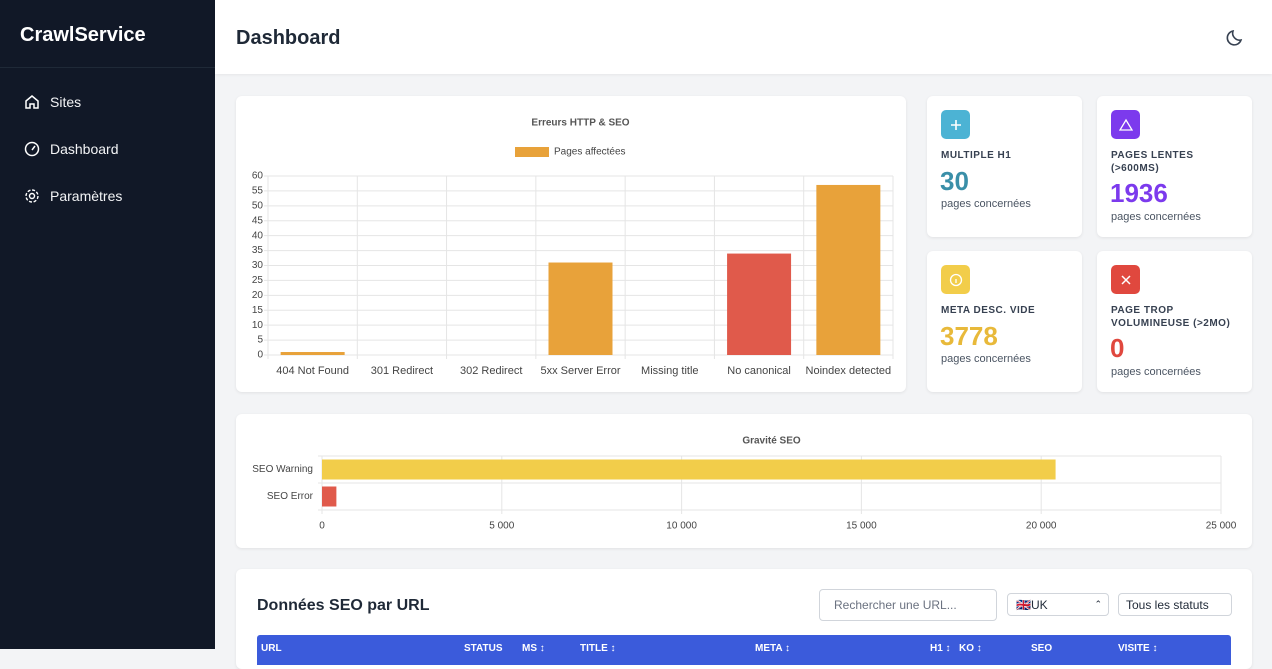 Image resolution: width=1272 pixels, height=669 pixels. What do you see at coordinates (1032, 604) in the screenshot?
I see `select-text: 🇬🇧UK` at bounding box center [1032, 604].